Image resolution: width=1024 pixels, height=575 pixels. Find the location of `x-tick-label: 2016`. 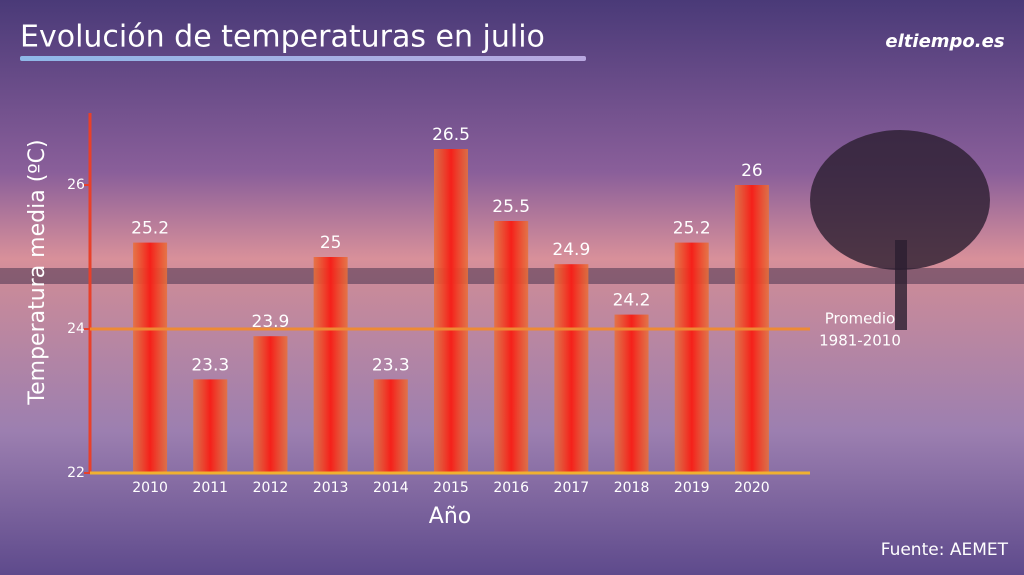

x-tick-label: 2016 is located at coordinates (511, 488).